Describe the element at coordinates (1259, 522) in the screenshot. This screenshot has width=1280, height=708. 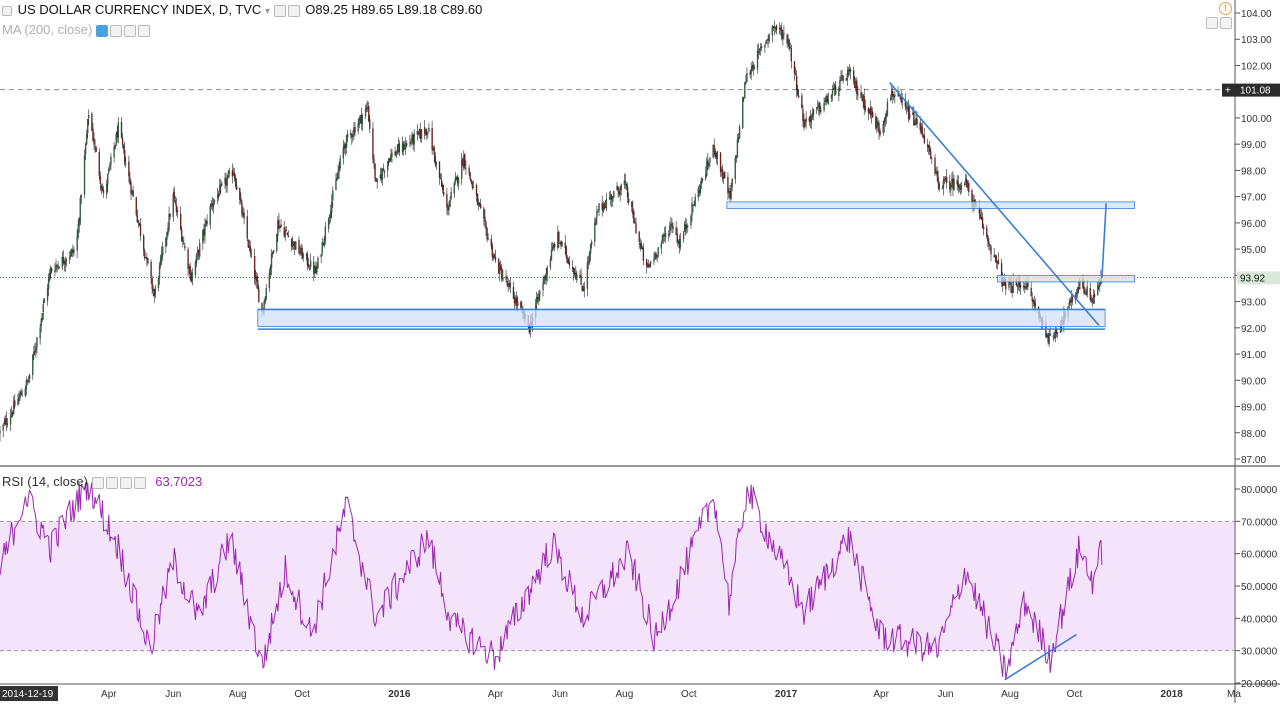
I see `rsi-tick-label: 70.0000` at that location.